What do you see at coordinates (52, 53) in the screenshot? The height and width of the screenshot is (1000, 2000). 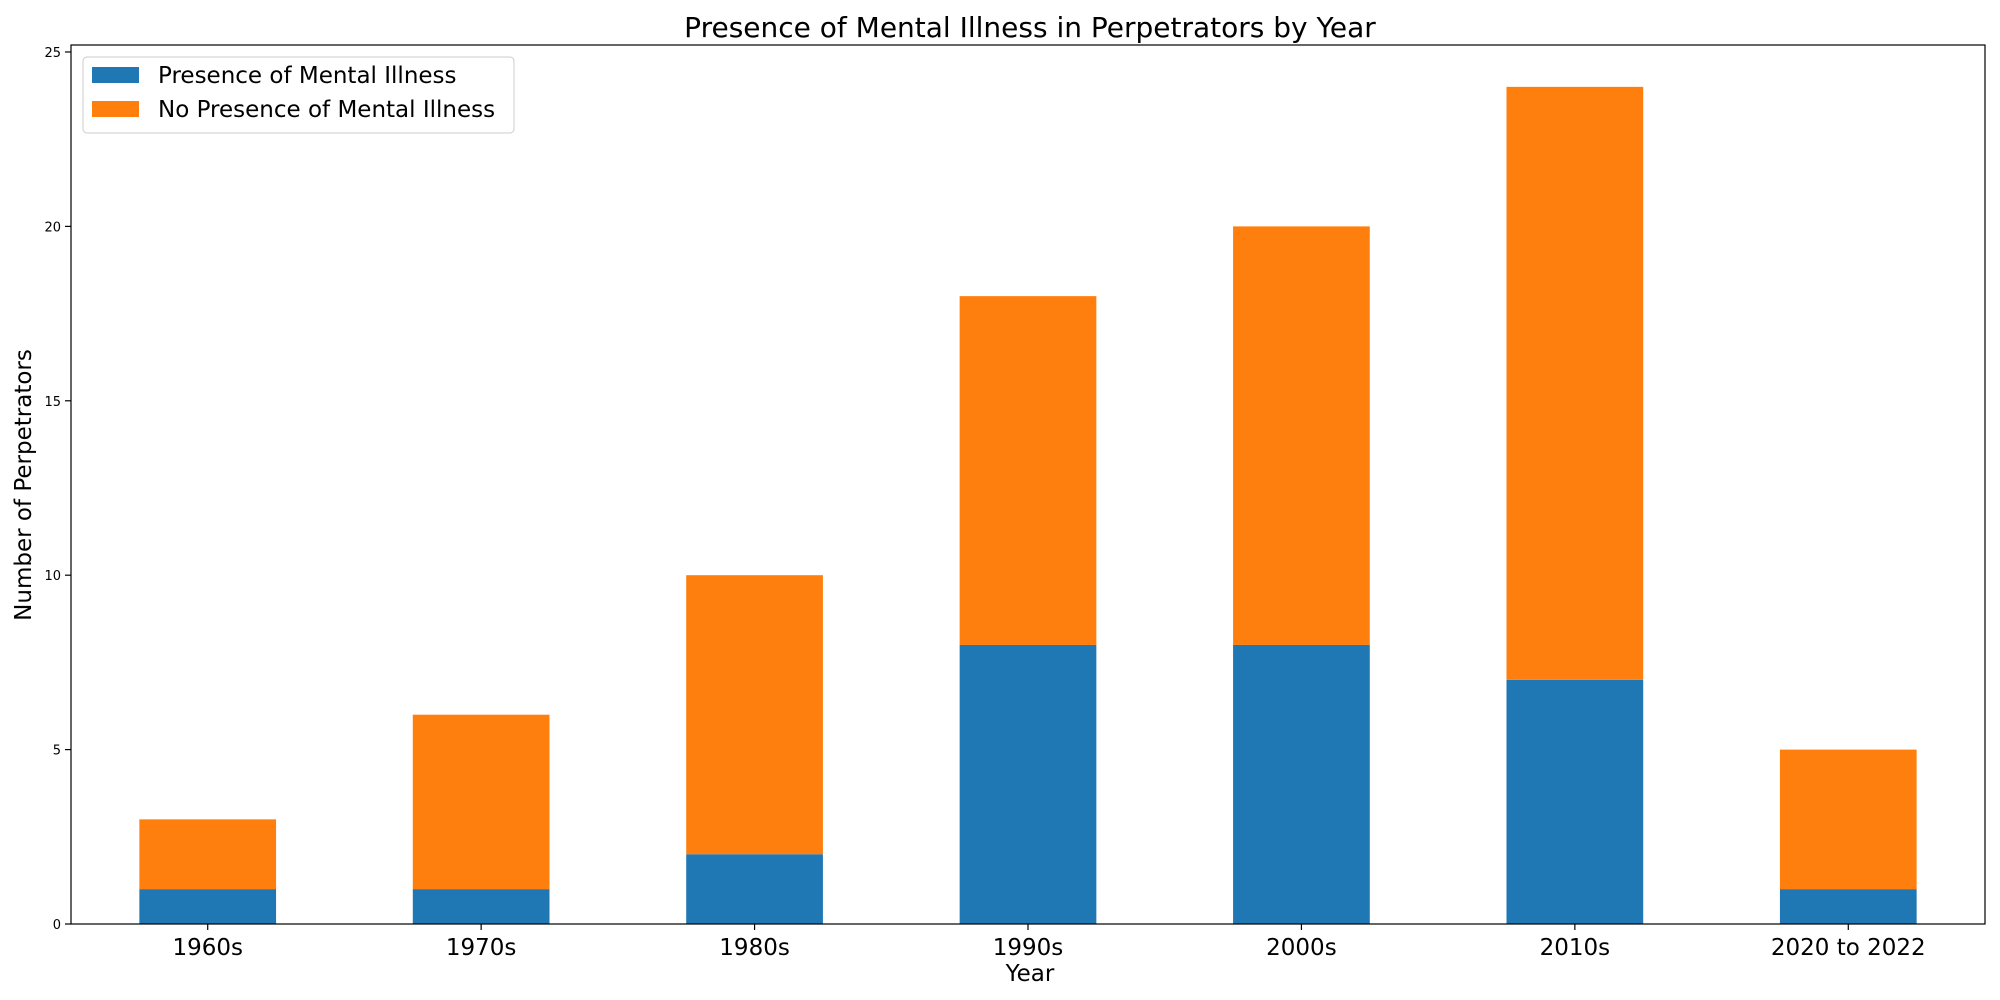 I see `y-tick-label: 25` at bounding box center [52, 53].